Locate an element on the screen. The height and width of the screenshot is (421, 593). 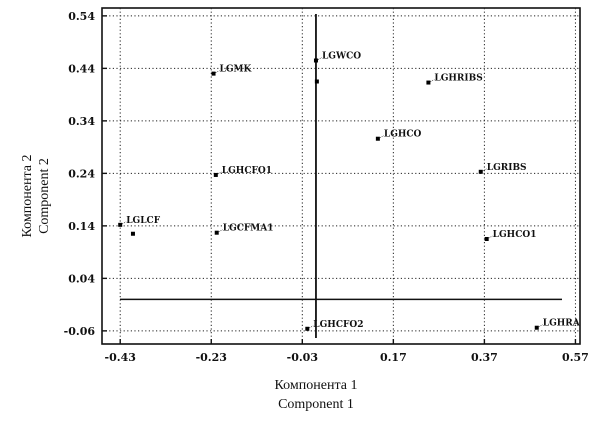
point-label: LGHCO is located at coordinates (403, 135).